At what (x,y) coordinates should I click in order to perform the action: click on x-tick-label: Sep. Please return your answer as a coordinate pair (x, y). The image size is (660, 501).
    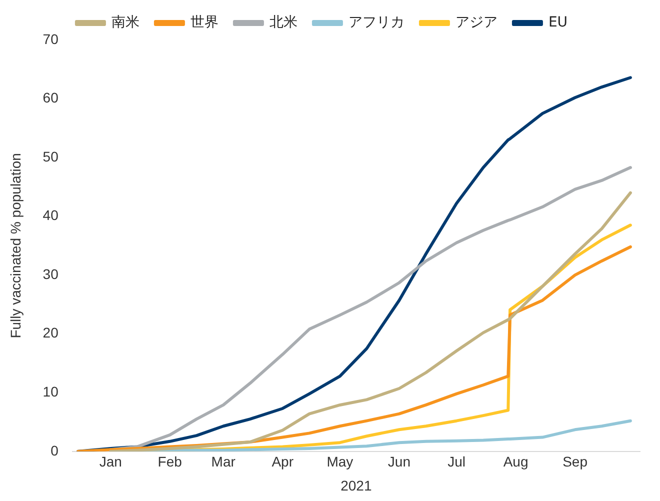
    Looking at the image, I should click on (575, 462).